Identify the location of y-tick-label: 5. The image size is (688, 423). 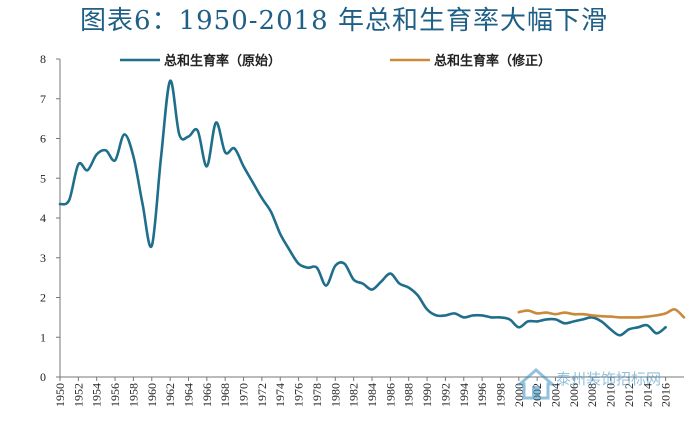
(43, 178).